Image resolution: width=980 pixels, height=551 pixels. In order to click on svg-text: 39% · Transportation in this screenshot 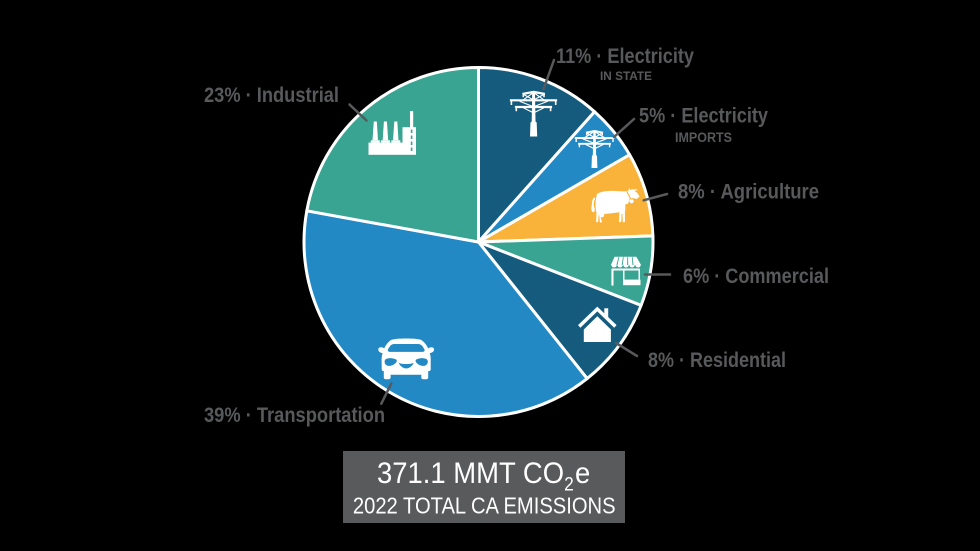, I will do `click(294, 415)`.